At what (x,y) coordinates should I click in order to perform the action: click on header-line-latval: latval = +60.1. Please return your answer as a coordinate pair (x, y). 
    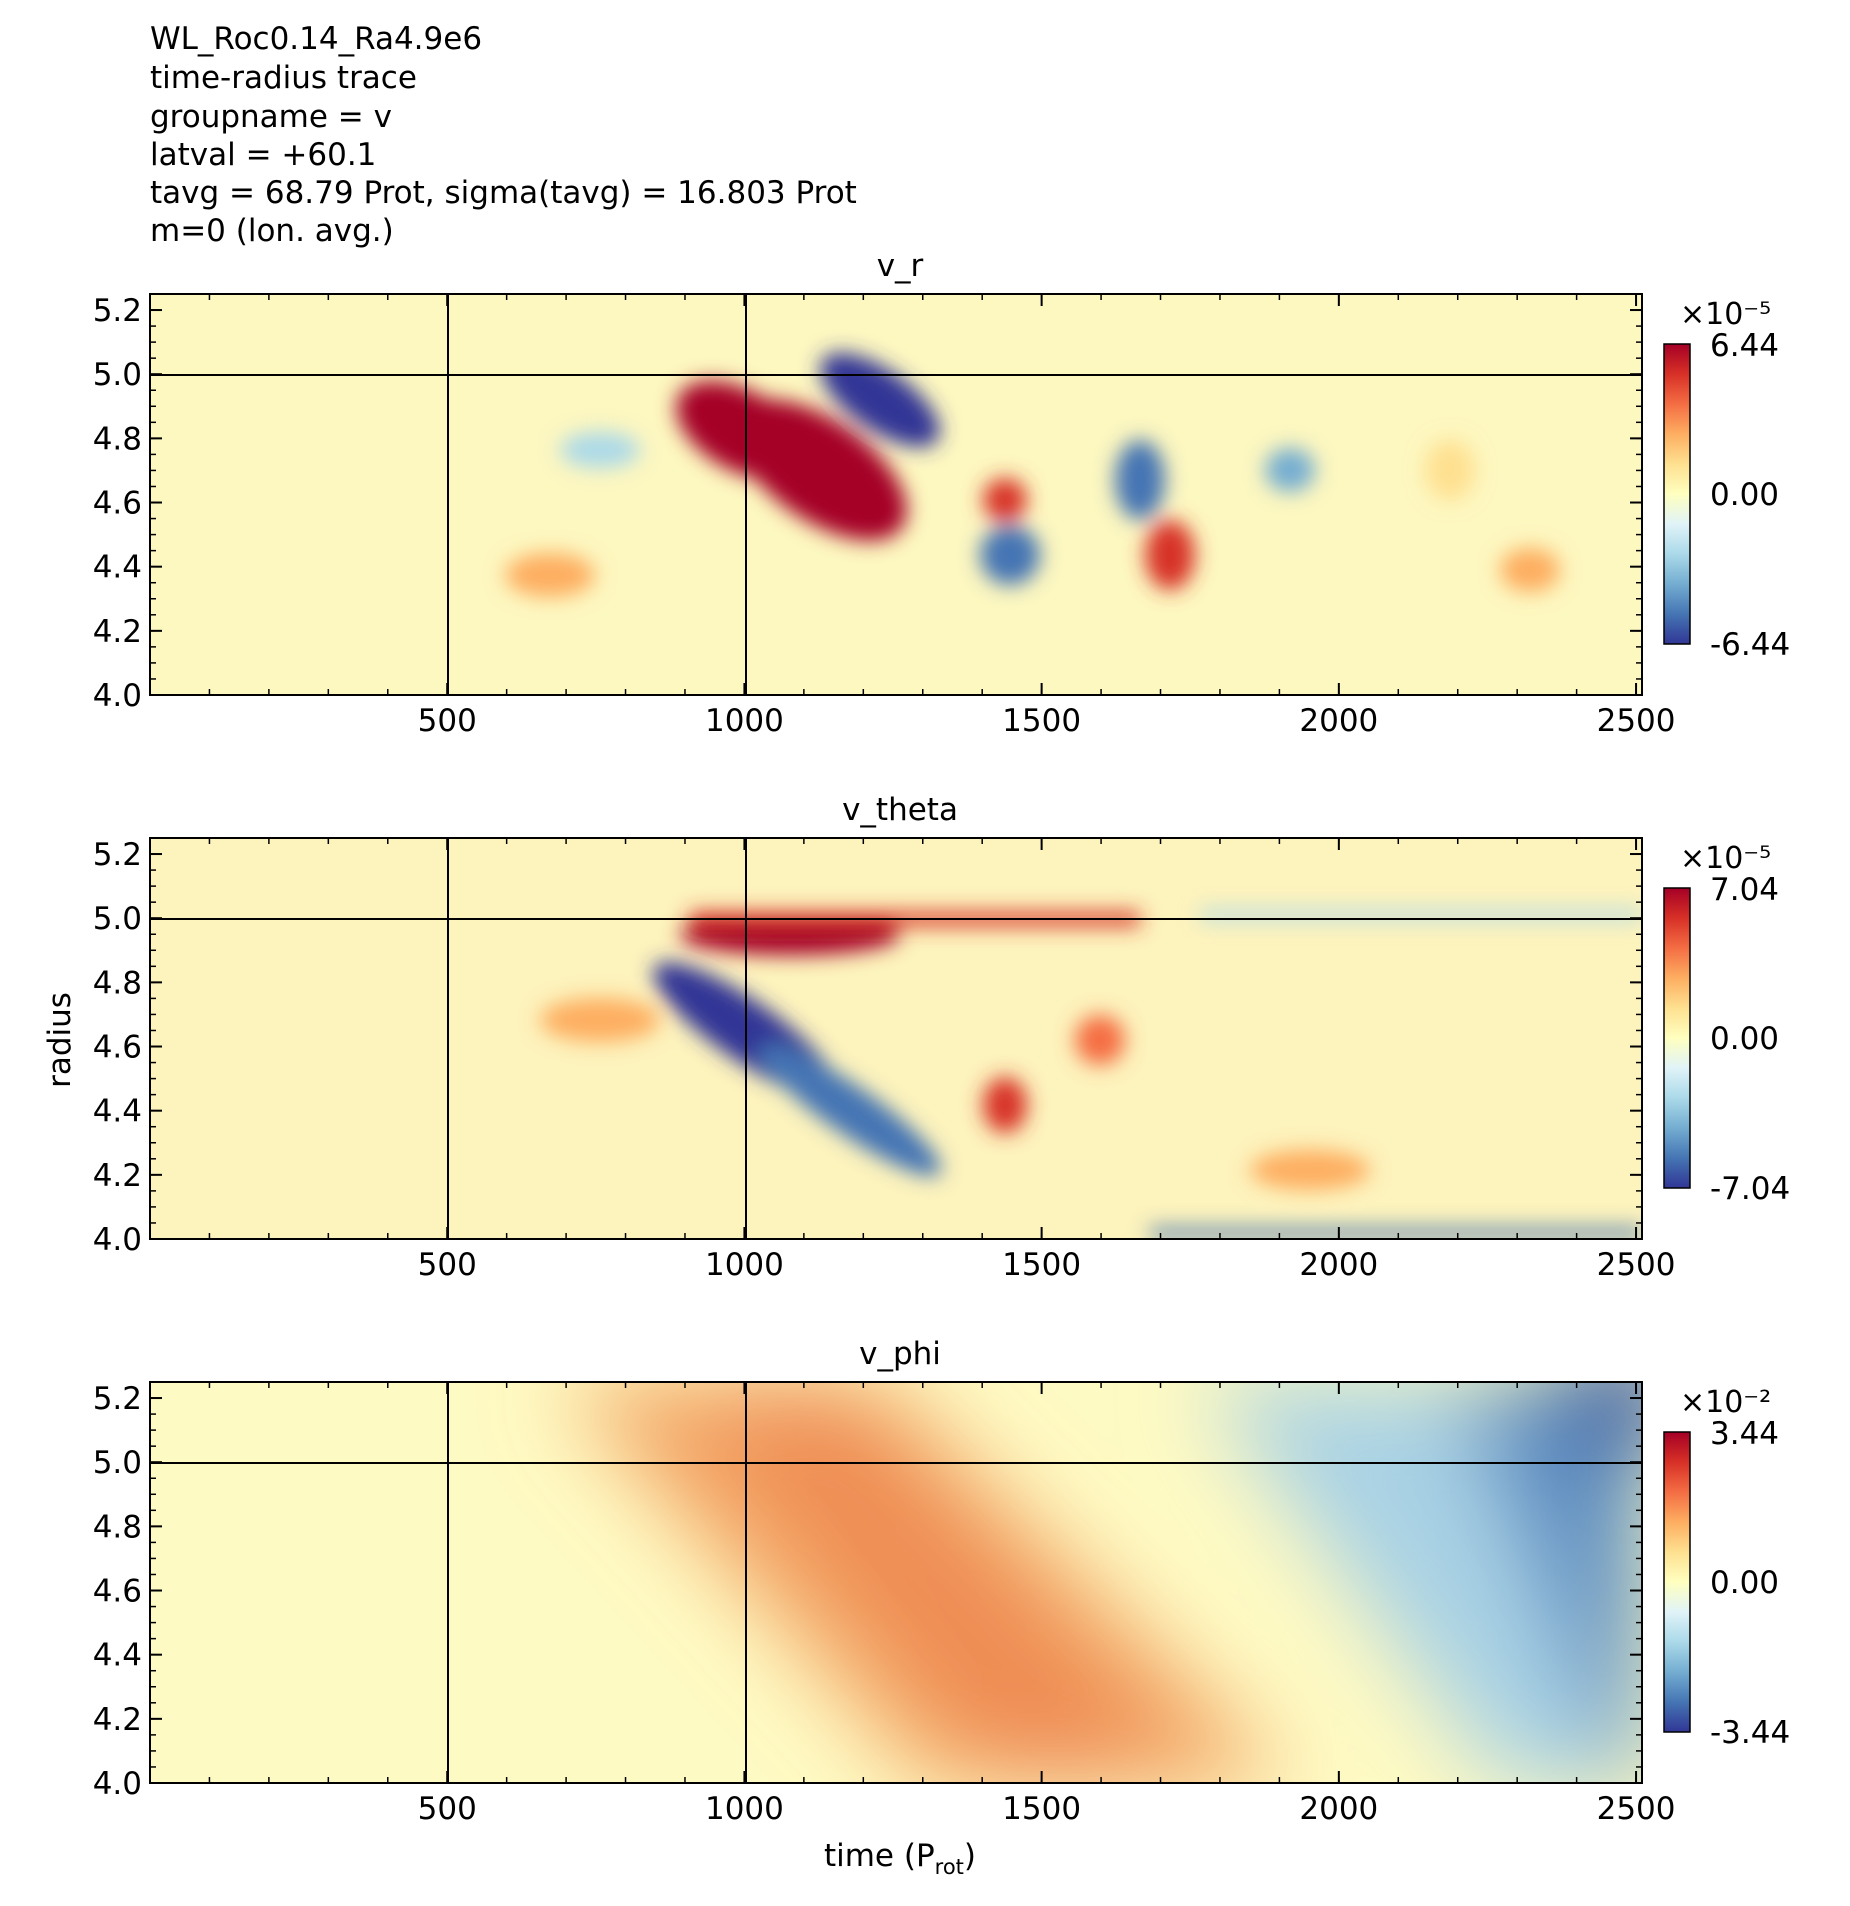
    Looking at the image, I should click on (263, 155).